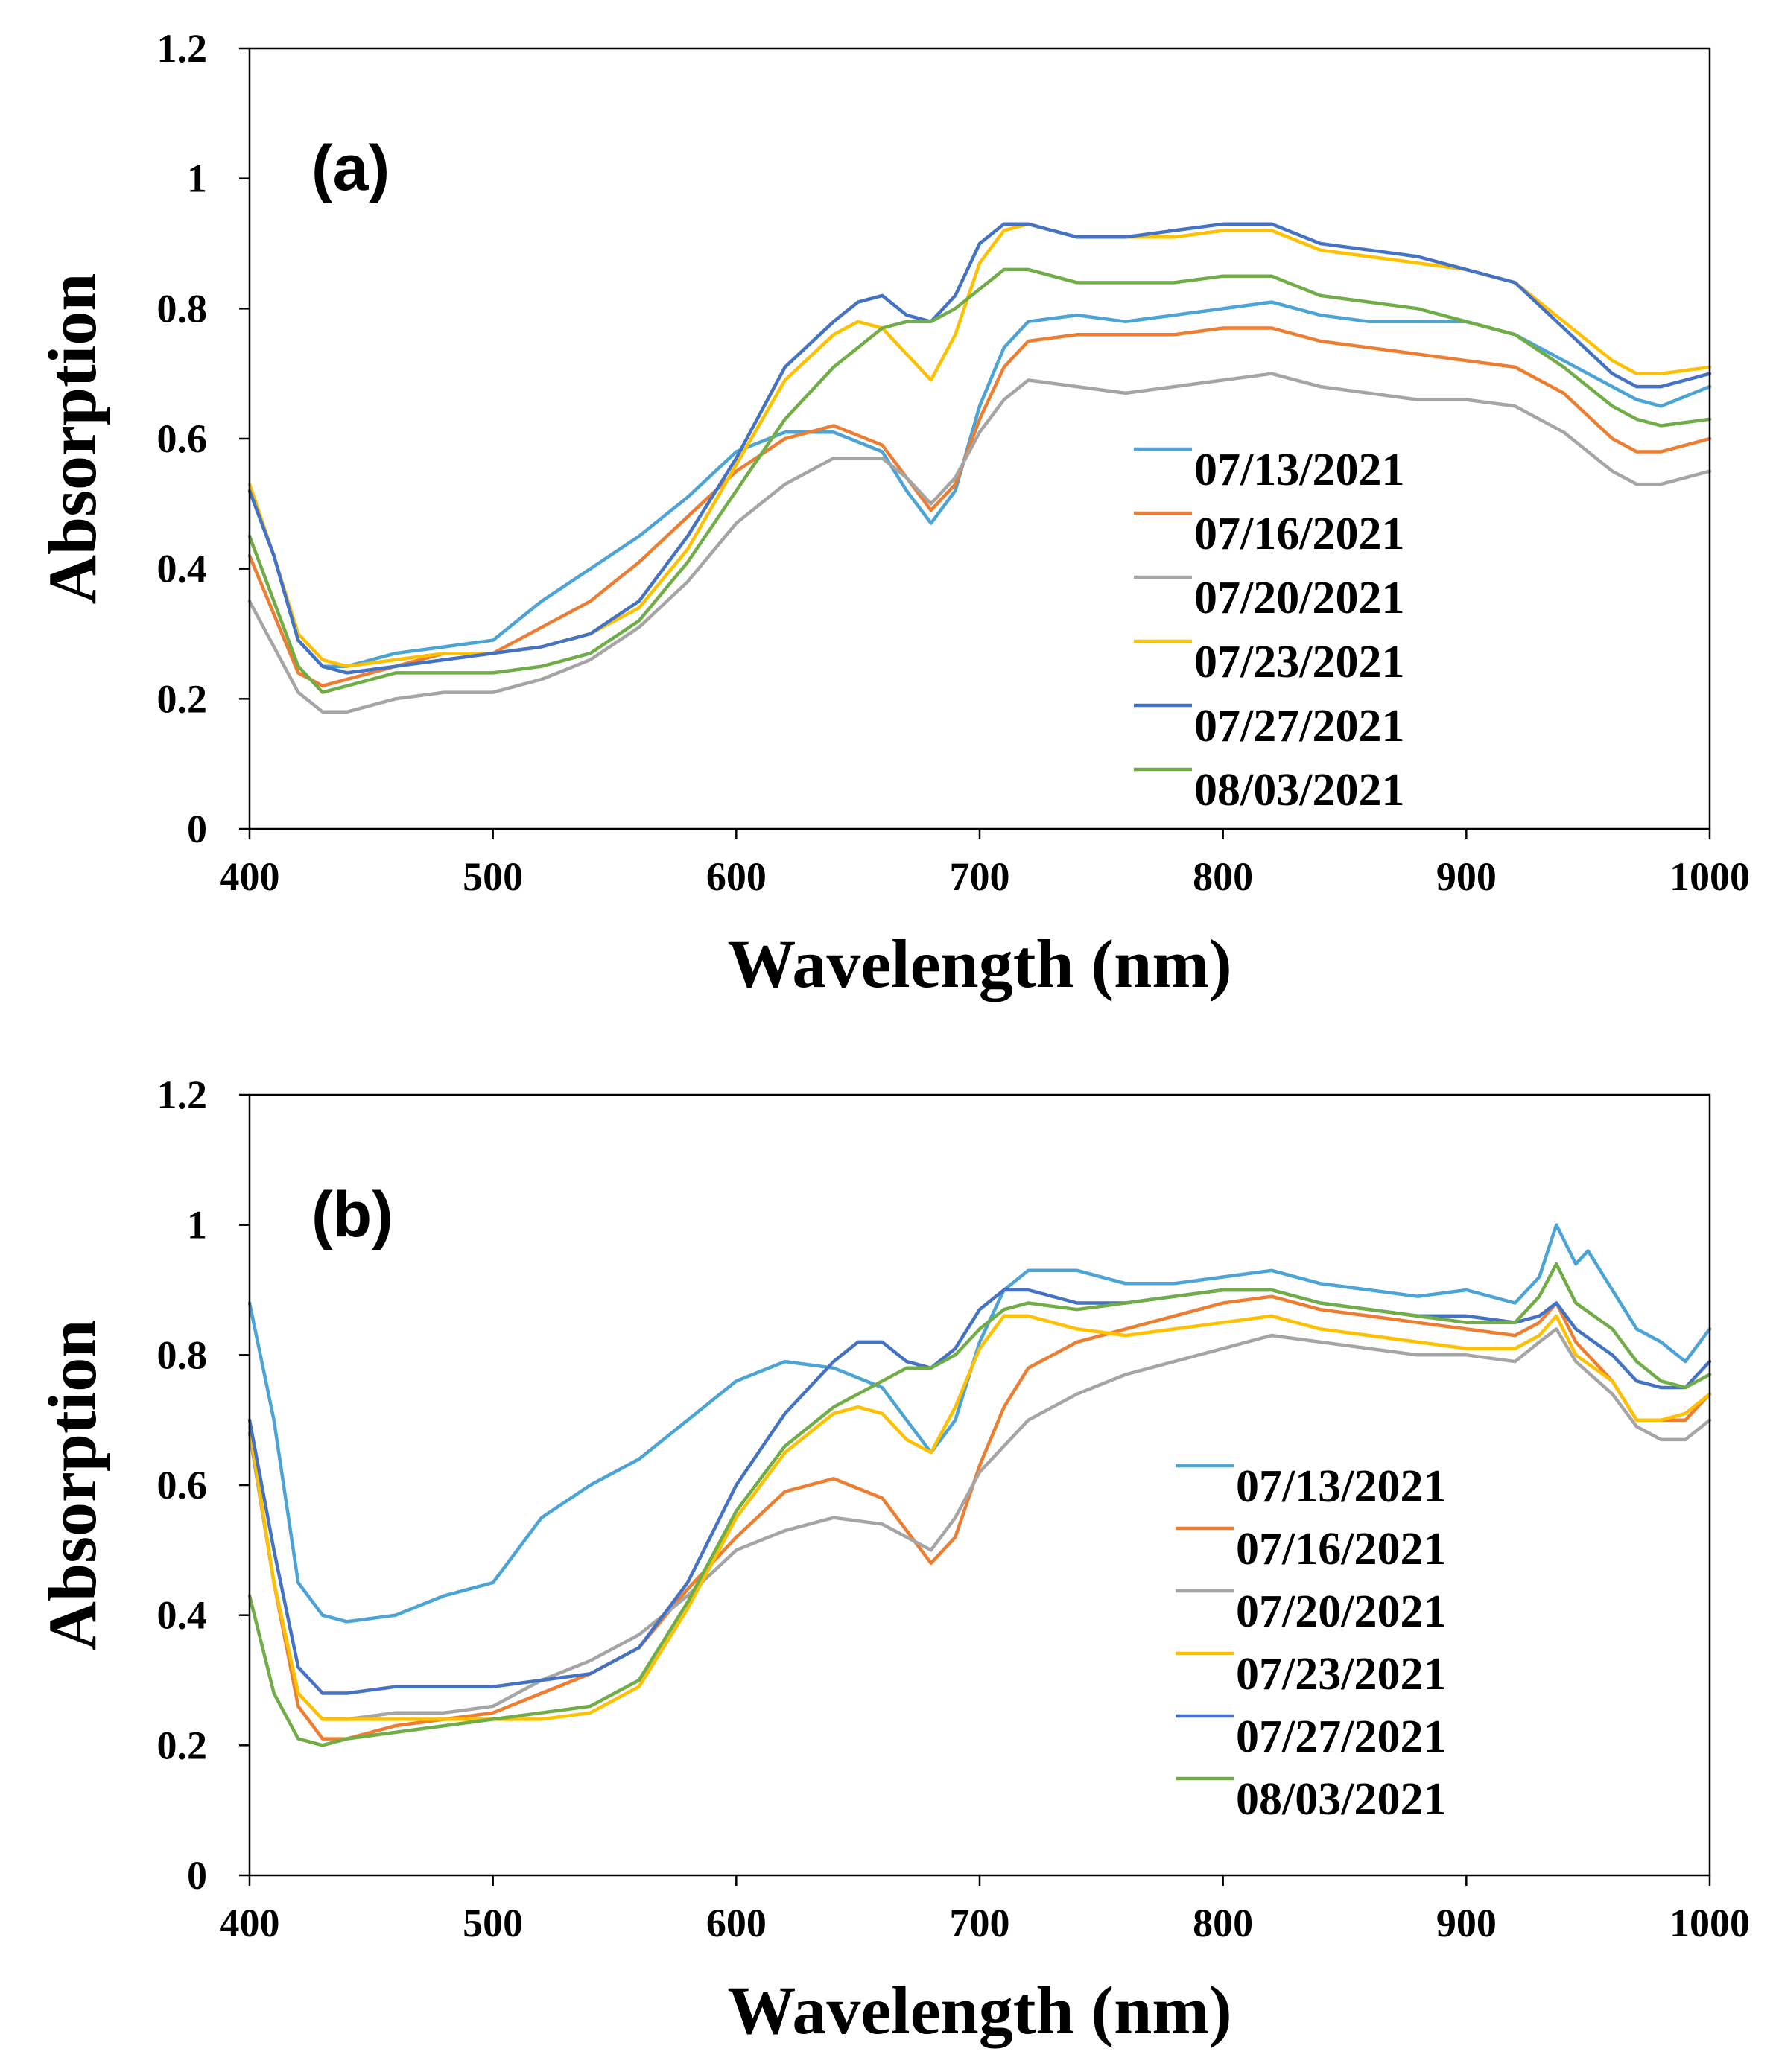 The height and width of the screenshot is (2072, 1776). I want to click on series-line-07-20-2021, so click(980, 543).